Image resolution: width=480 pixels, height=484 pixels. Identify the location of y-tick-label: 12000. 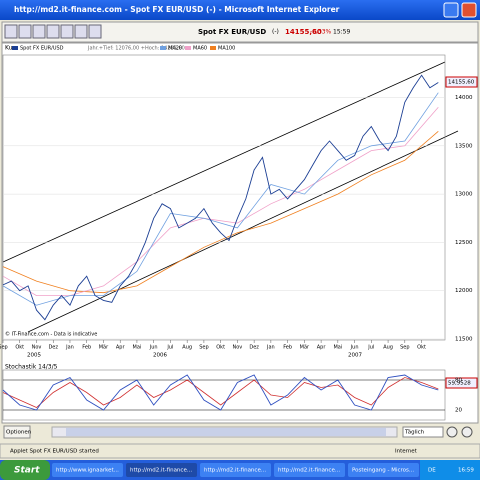
(464, 291).